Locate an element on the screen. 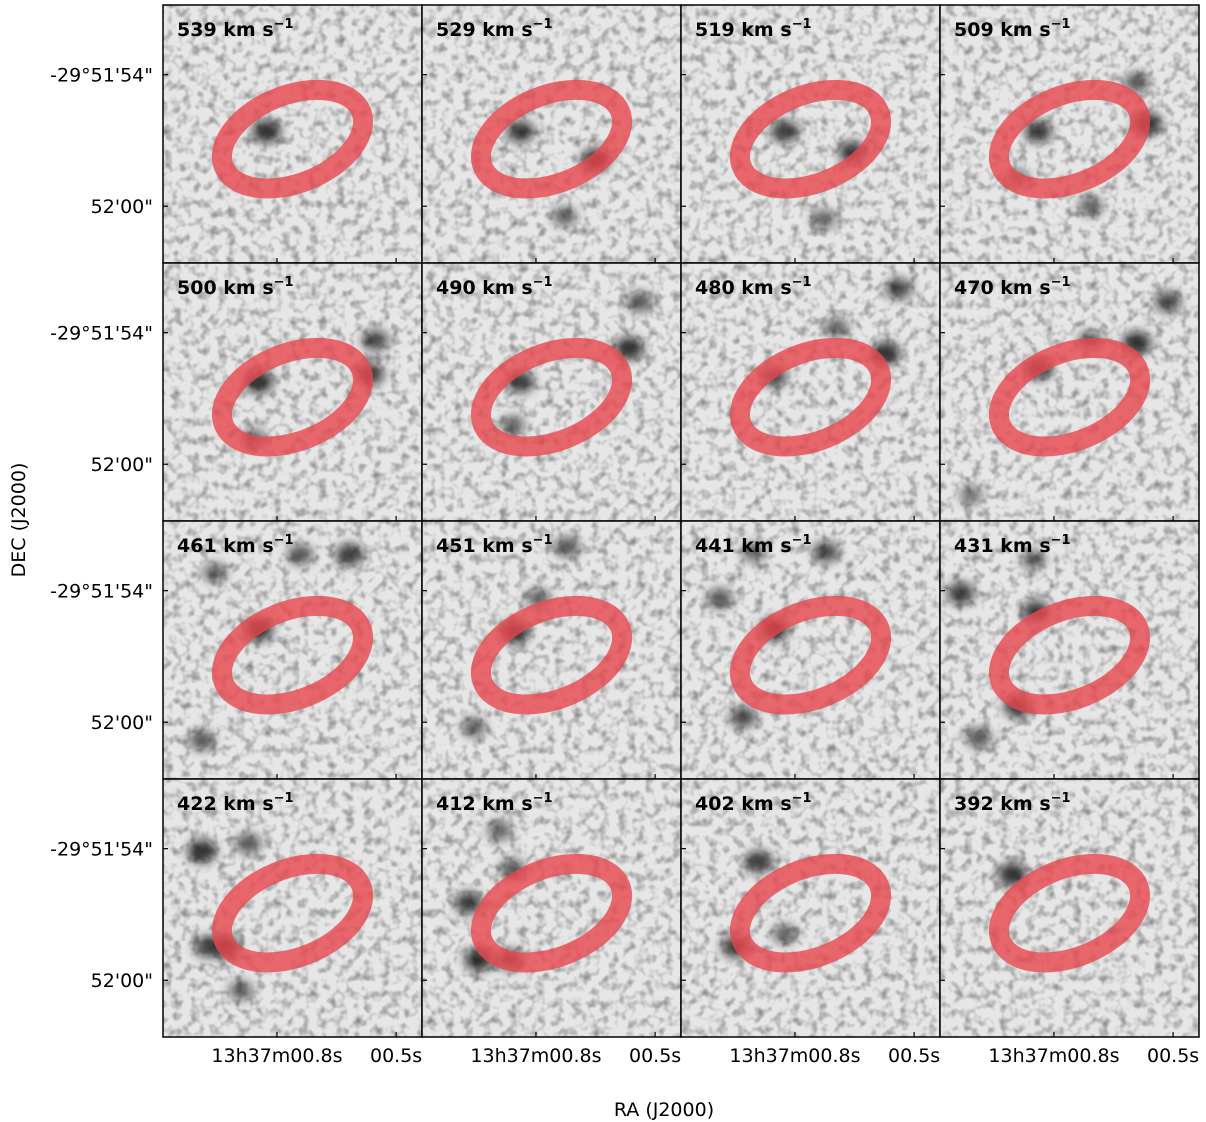 This screenshot has width=1206, height=1122. velocity-label: 392 km s−1 is located at coordinates (1012, 803).